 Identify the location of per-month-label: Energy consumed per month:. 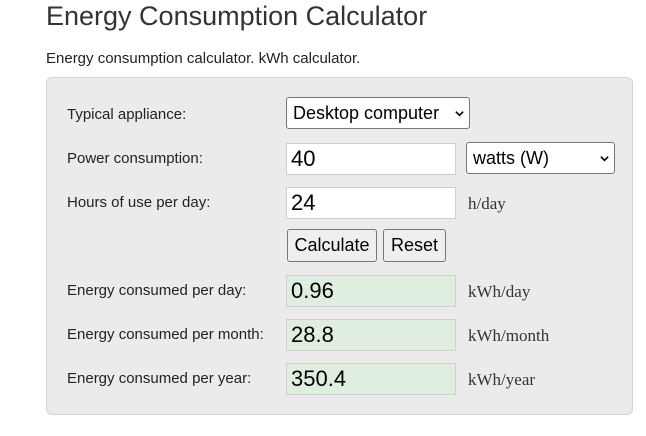
(165, 334).